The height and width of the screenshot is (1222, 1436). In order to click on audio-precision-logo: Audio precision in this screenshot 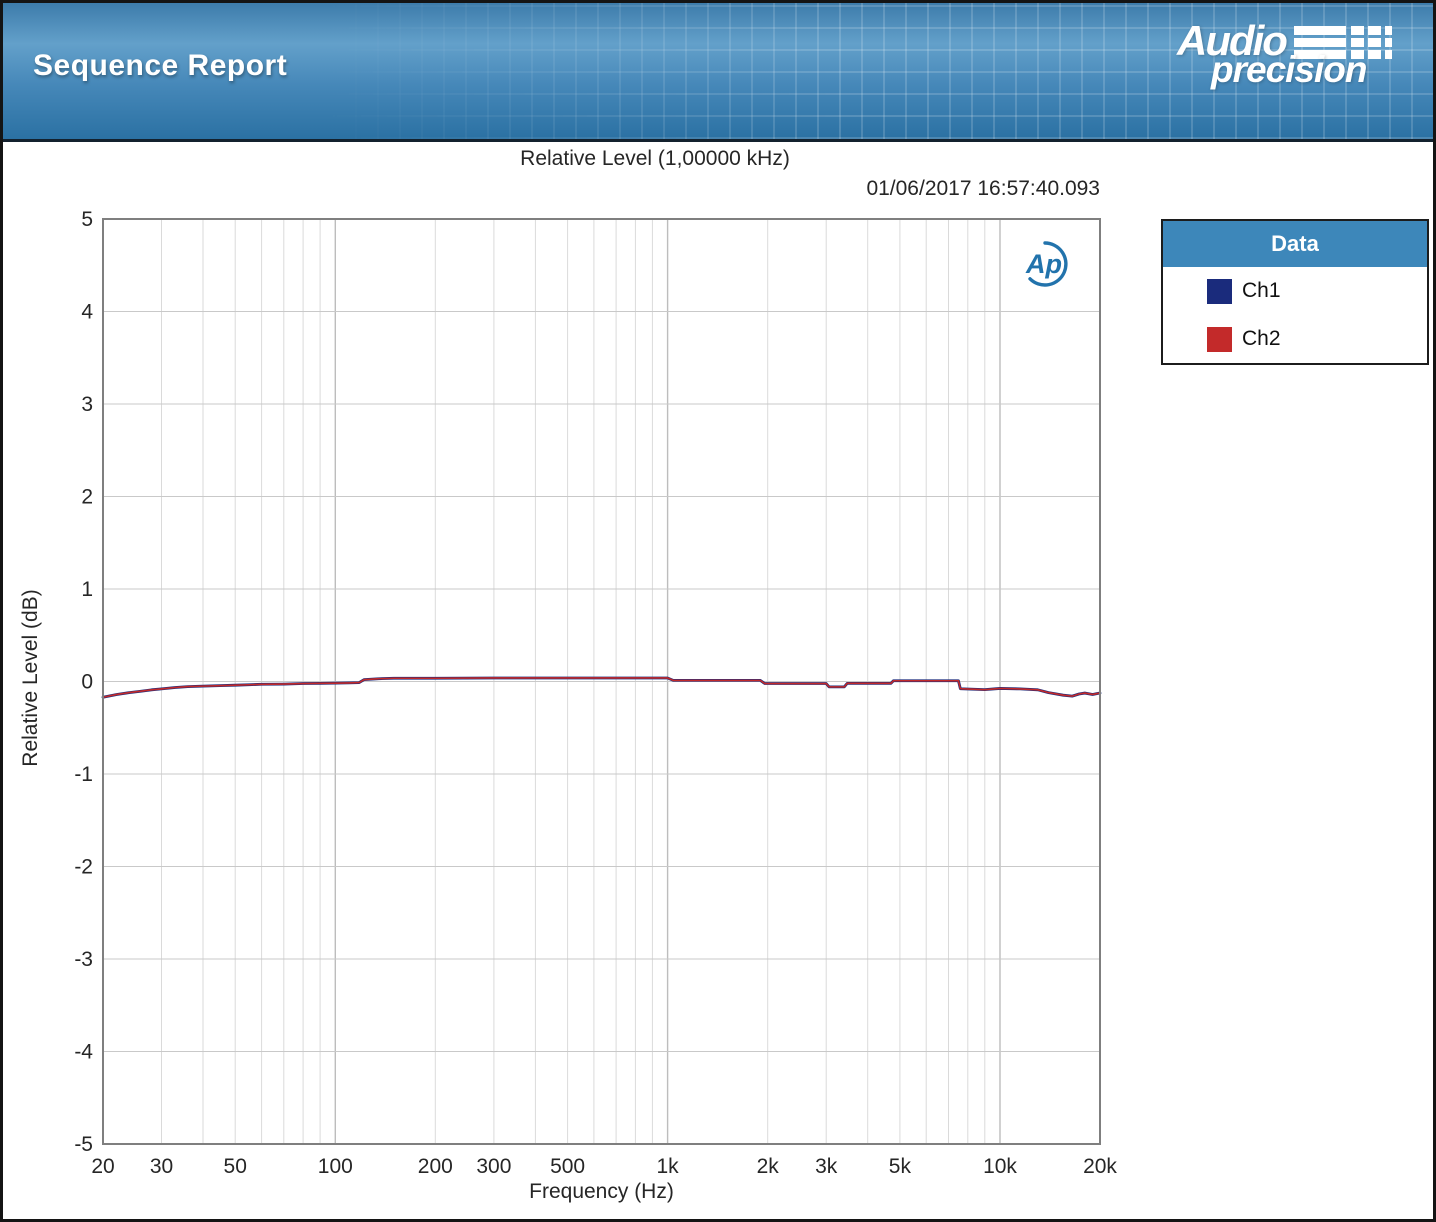, I will do `click(1276, 69)`.